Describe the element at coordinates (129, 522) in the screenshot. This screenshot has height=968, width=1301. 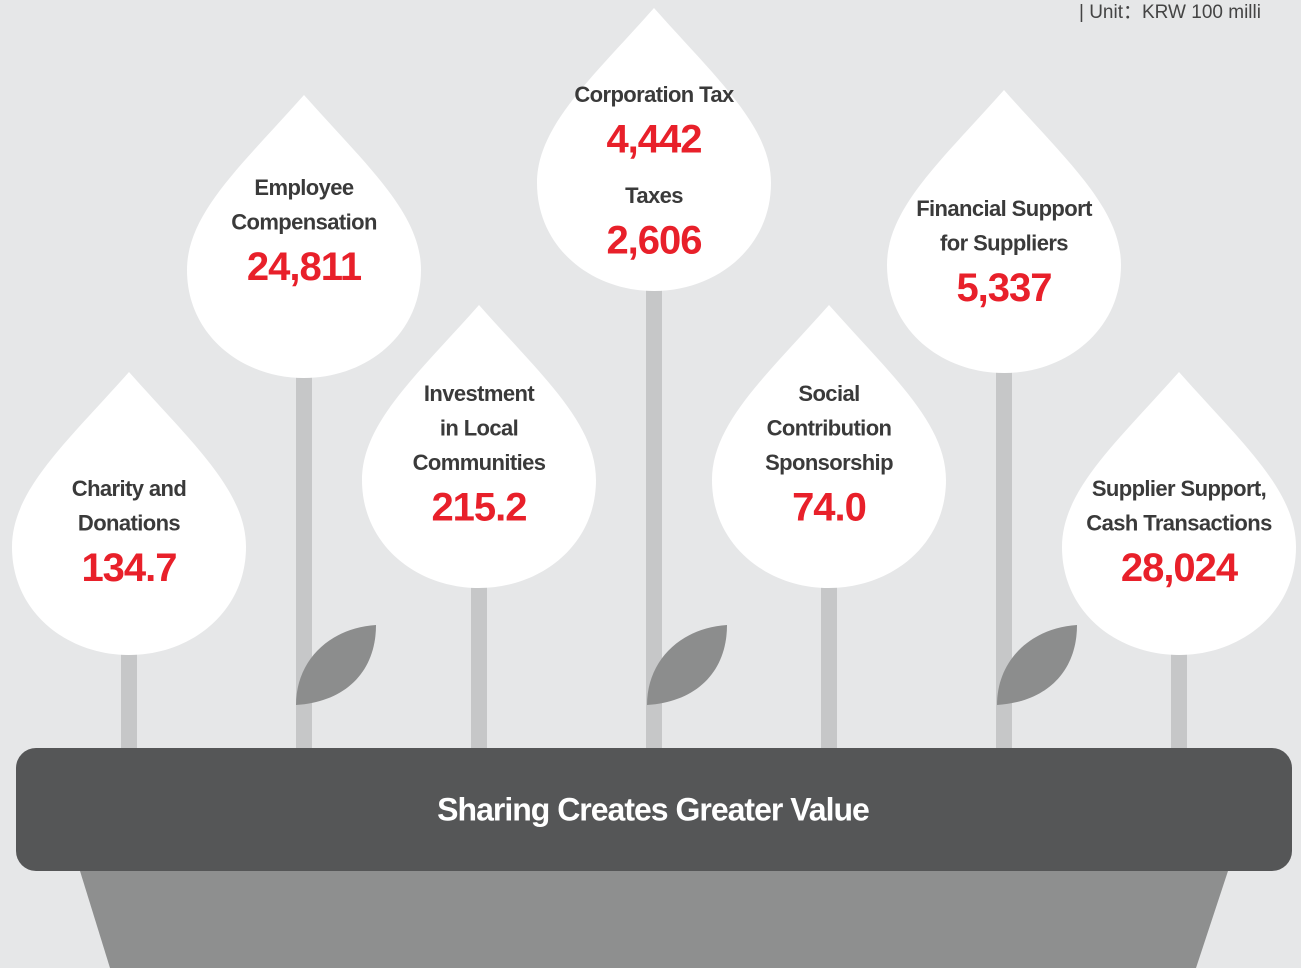
I see `node-label: Donations` at that location.